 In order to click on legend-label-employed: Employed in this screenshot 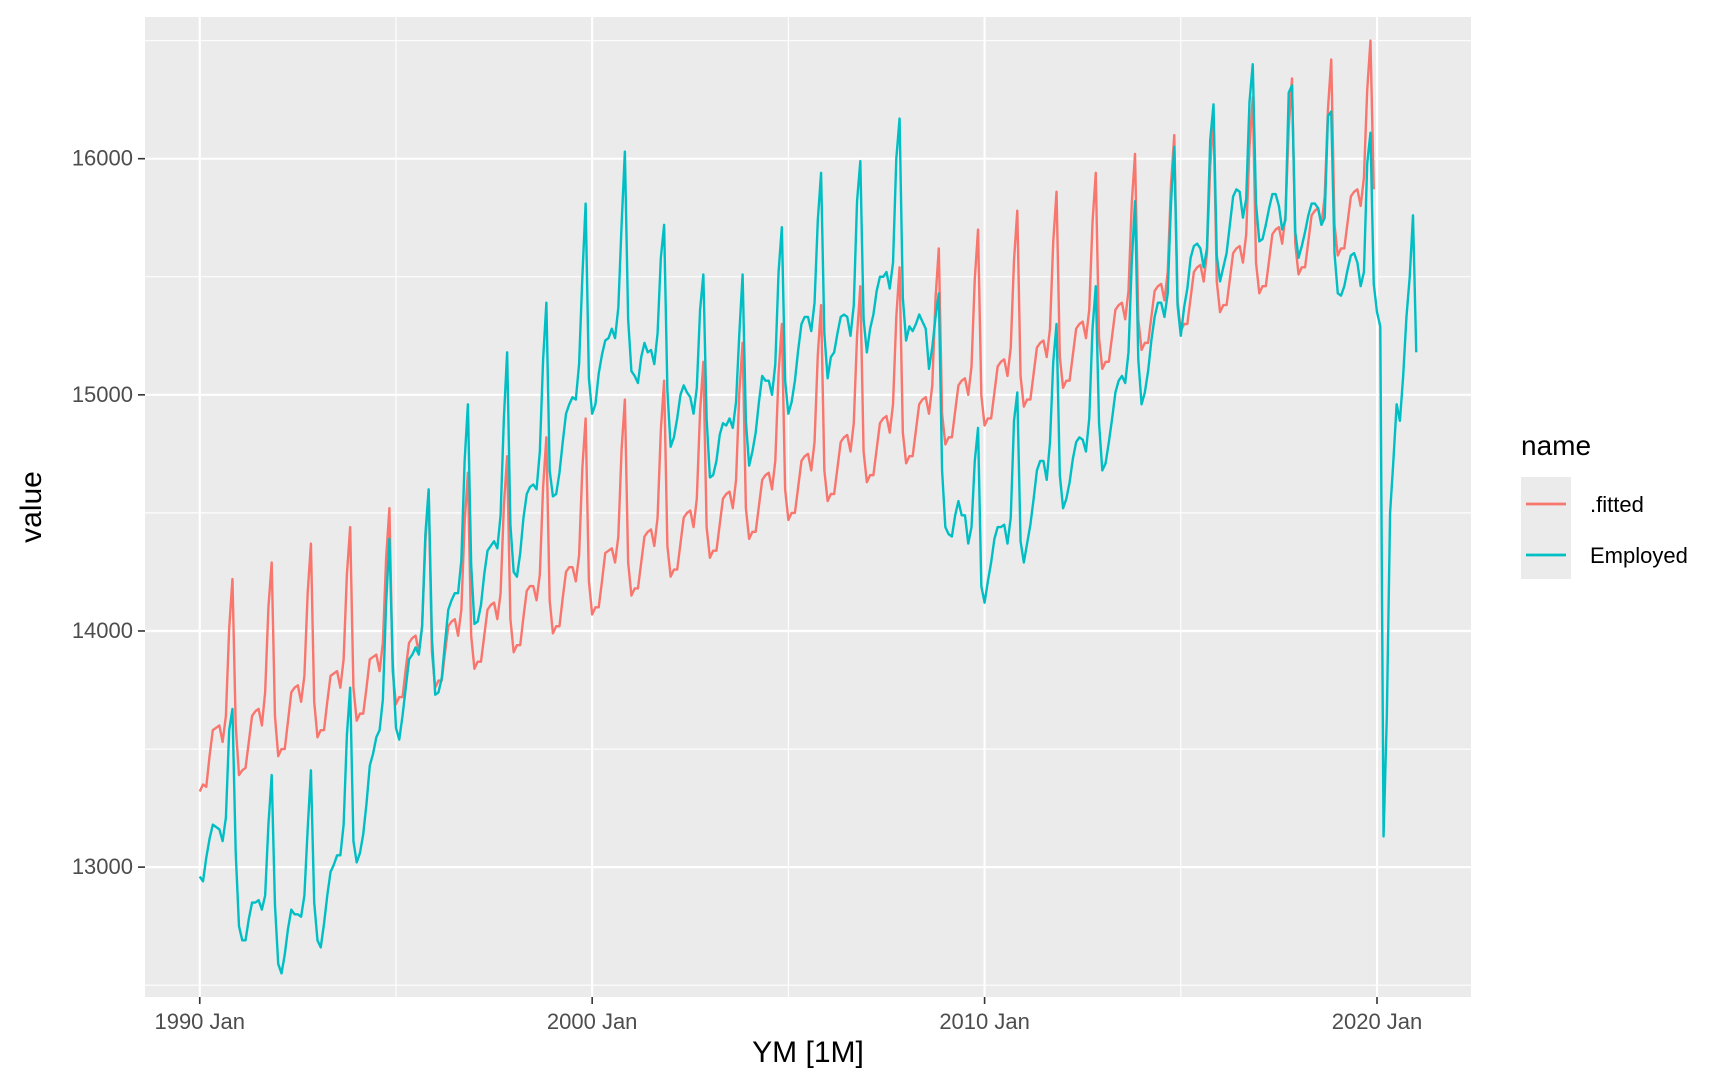, I will do `click(1639, 555)`.